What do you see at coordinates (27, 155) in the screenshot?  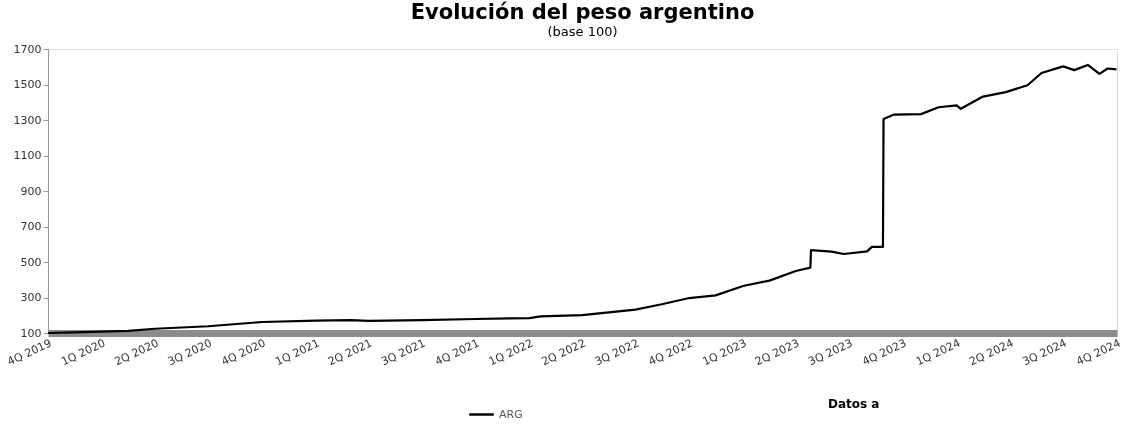 I see `y-tick-label: 1100` at bounding box center [27, 155].